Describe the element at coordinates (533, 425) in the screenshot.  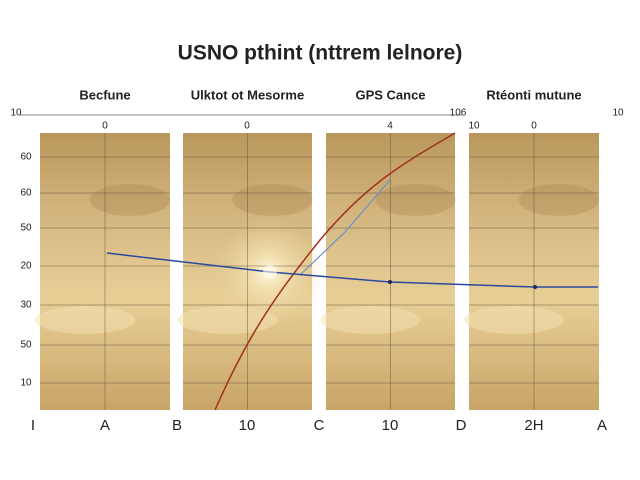
I see `bottom-tick-label: 2H` at that location.